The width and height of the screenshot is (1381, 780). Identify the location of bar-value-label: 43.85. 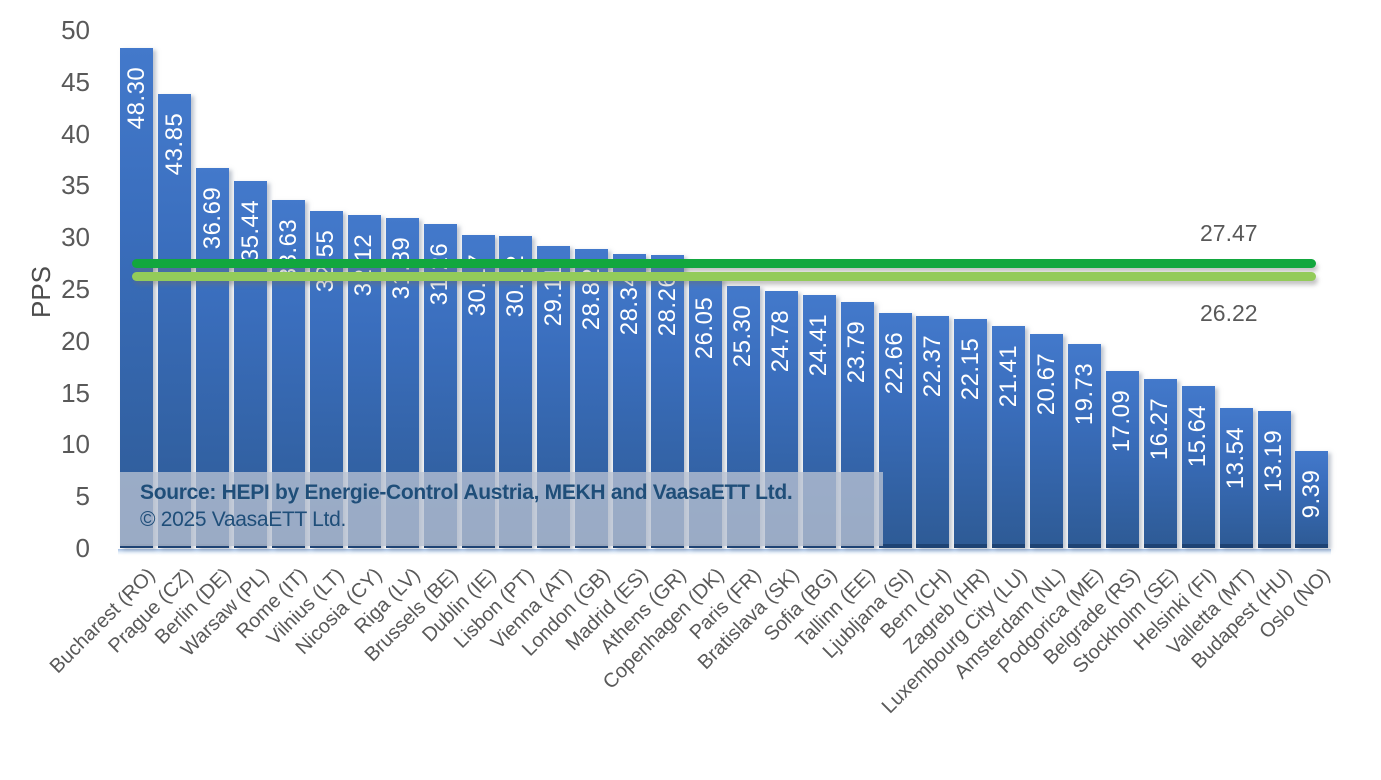
(174, 144).